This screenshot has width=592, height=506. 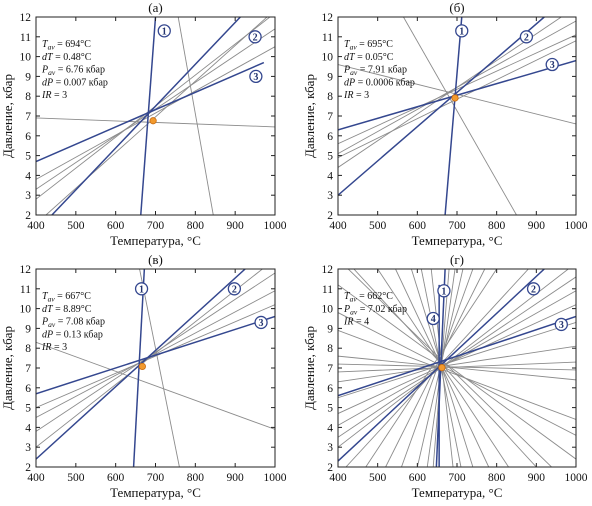 What do you see at coordinates (457, 259) in the screenshot?
I see `panel-label: (г)` at bounding box center [457, 259].